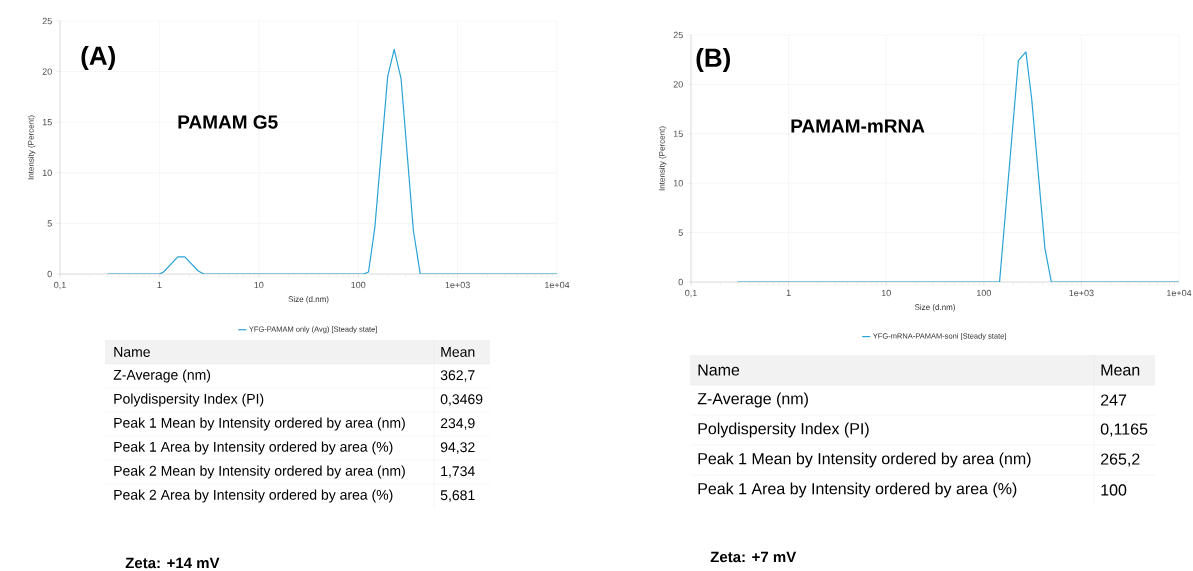  I want to click on text: 100, so click(1114, 490).